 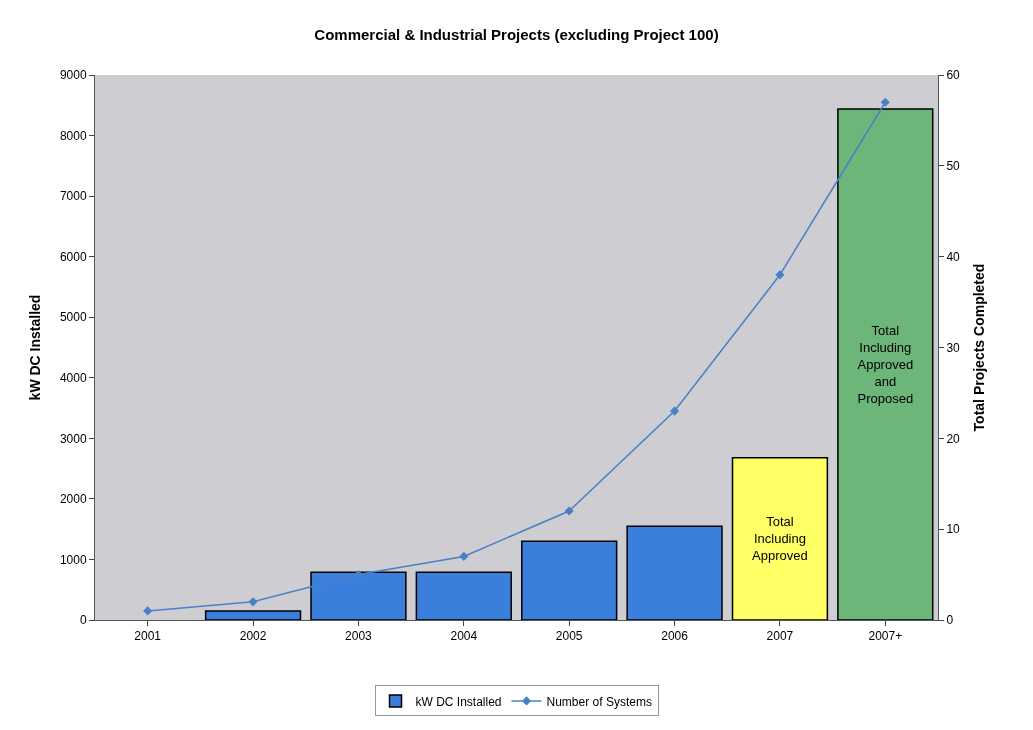 I want to click on y-tick-label: 5000, so click(x=73, y=317).